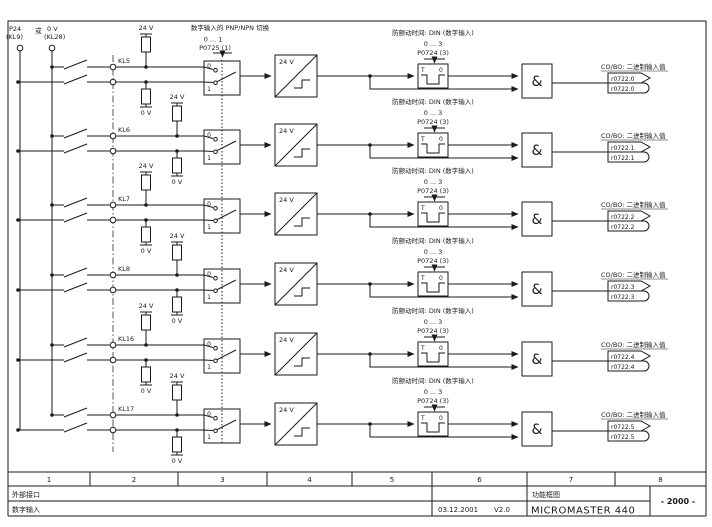 This screenshot has width=712, height=527. I want to click on p0725-range: 0 ... 1, so click(213, 40).